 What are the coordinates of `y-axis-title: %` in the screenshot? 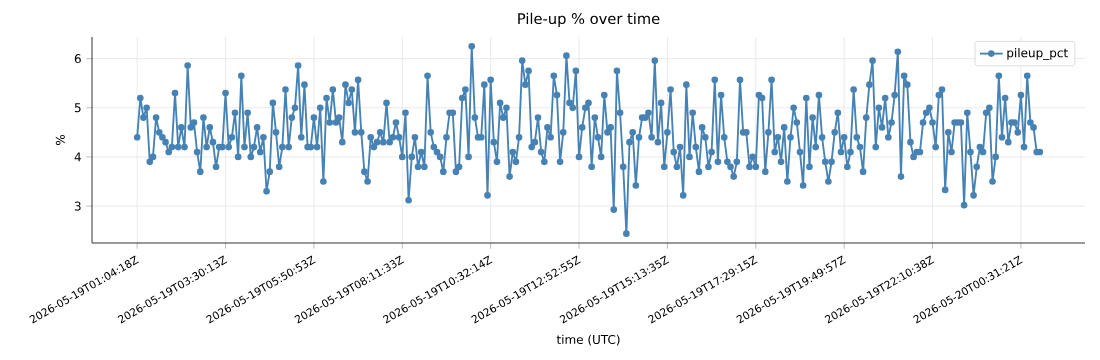 It's located at (60, 140).